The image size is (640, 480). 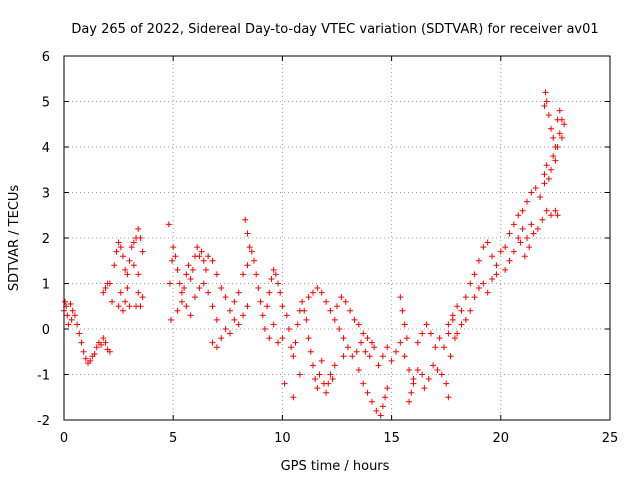 I want to click on y-tick-label: 4, so click(x=46, y=148).